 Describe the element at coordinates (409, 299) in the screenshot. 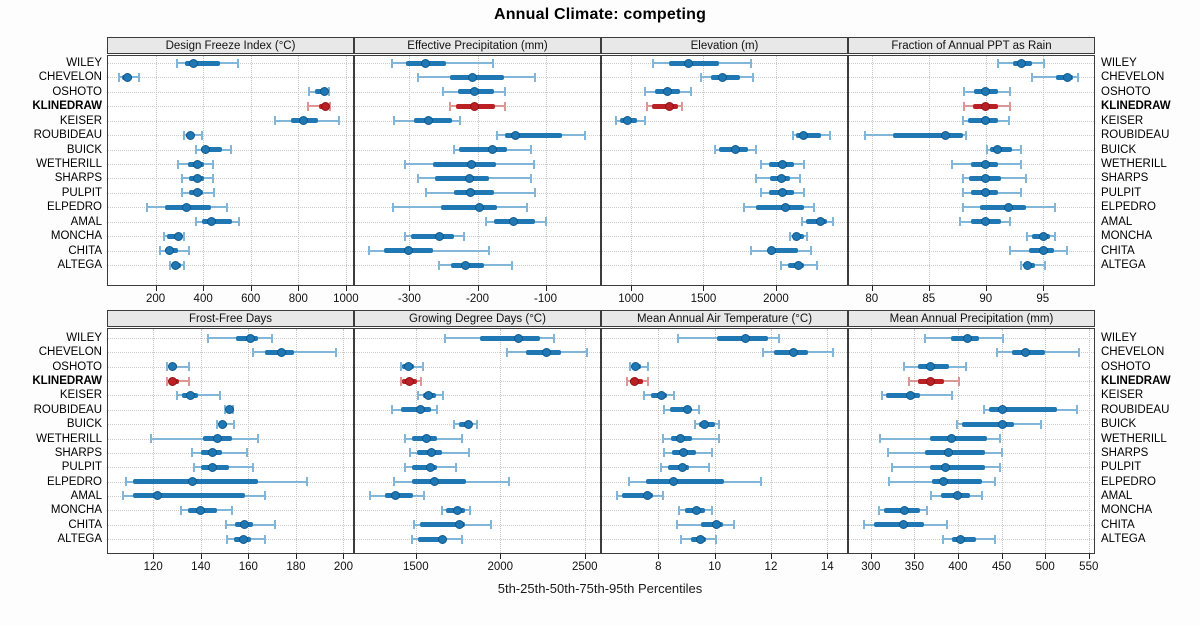

I see `axis-tick-label: -300` at that location.